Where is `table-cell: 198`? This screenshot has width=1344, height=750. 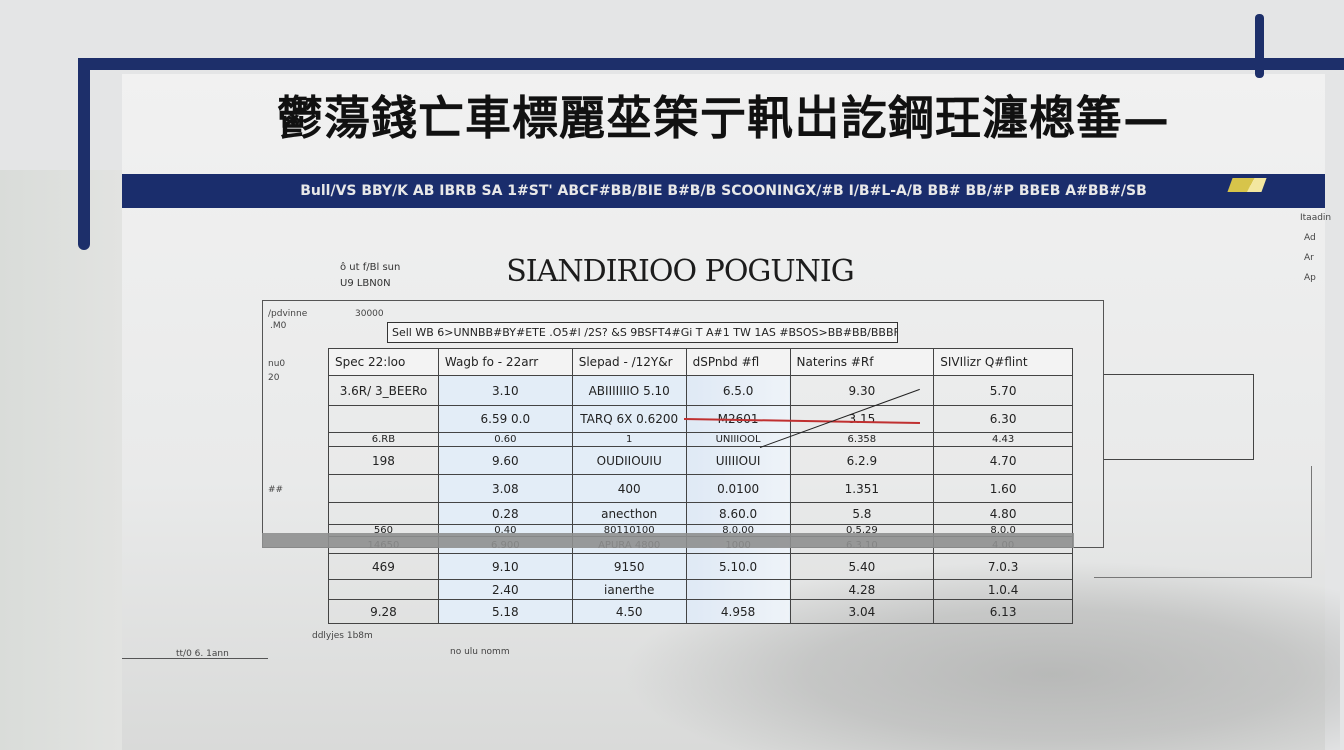
table-cell: 198 is located at coordinates (383, 460).